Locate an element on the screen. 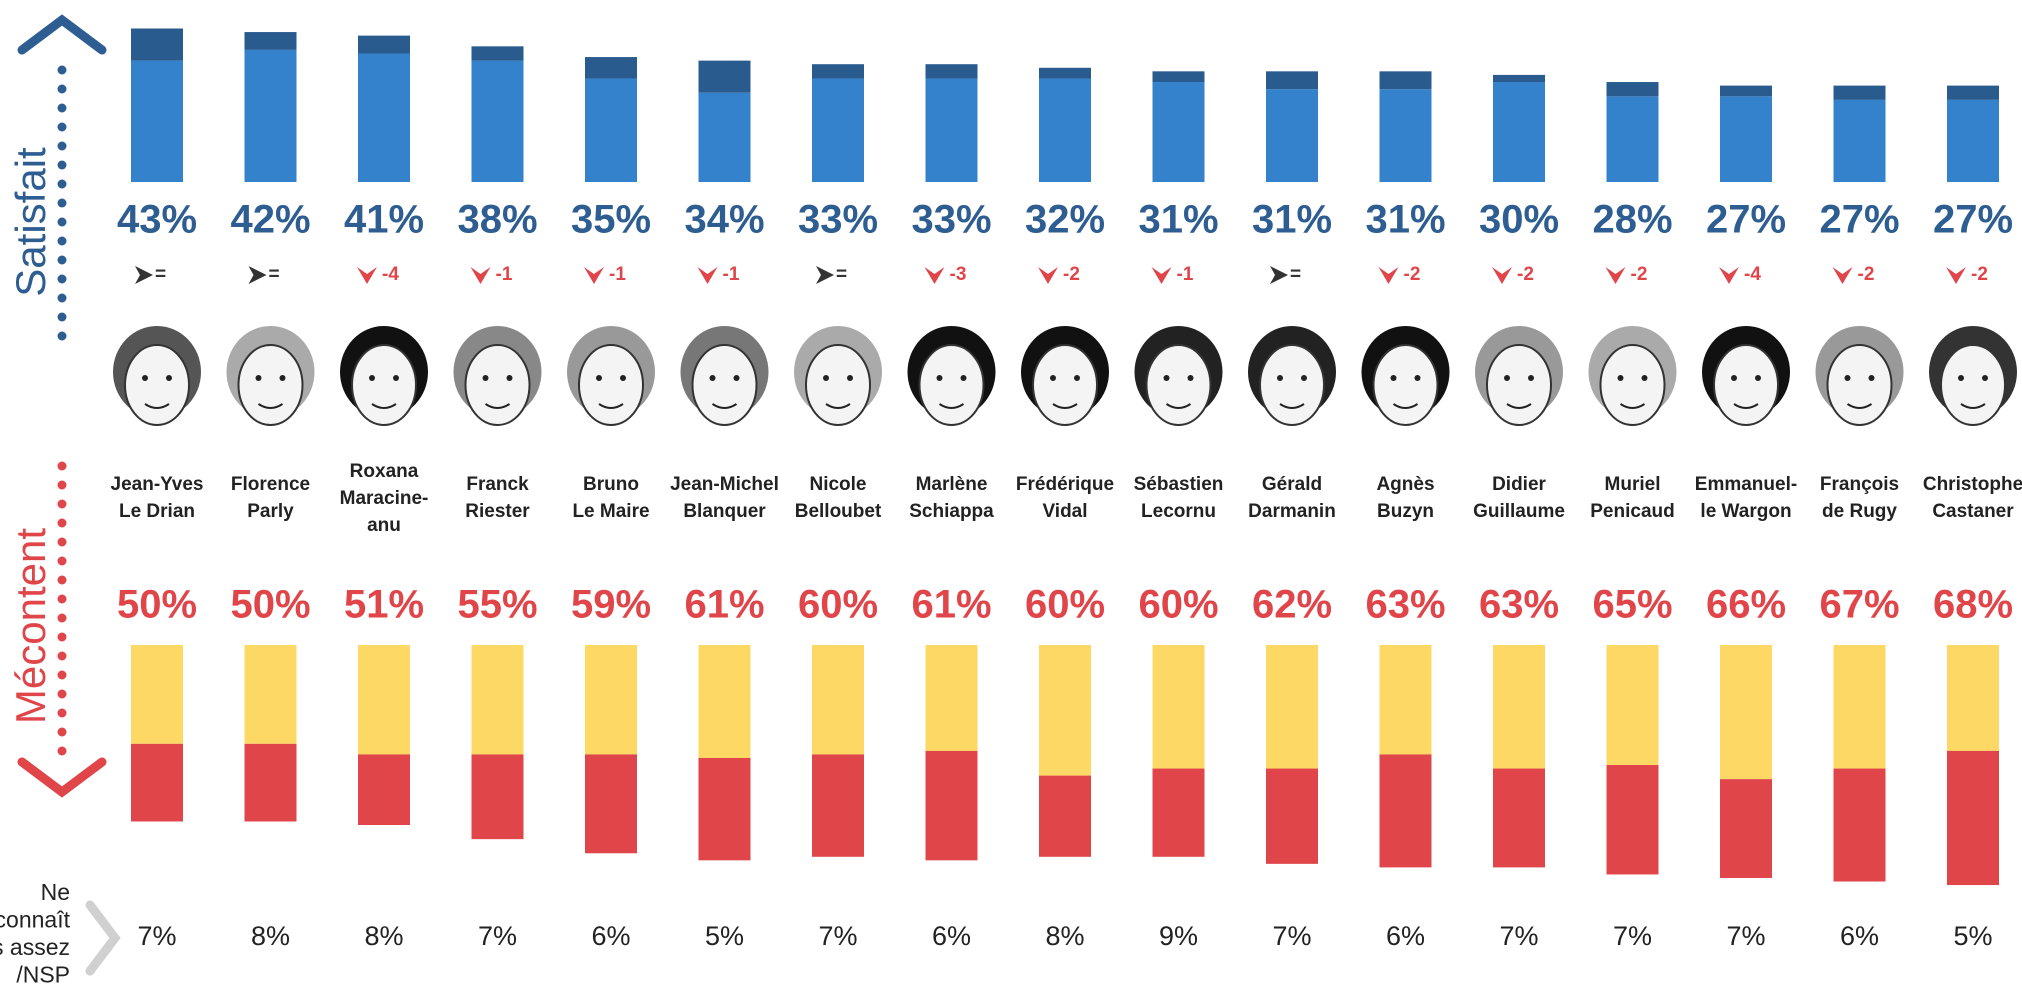 This screenshot has width=2022, height=985. satisfied-label: 27% is located at coordinates (1859, 220).